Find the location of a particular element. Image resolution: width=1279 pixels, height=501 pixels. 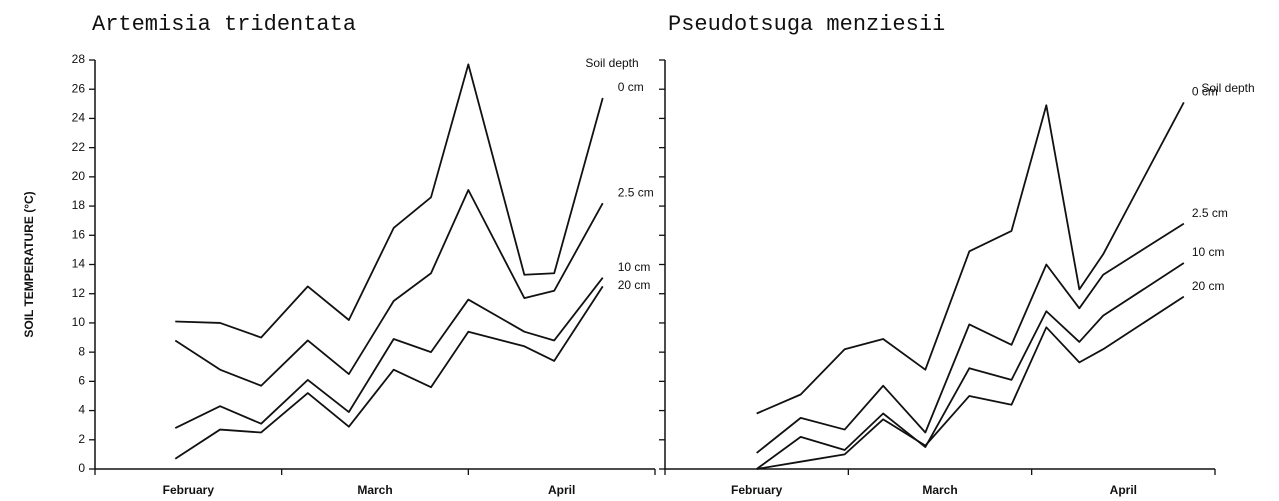

y-tick-label: 6 is located at coordinates (81, 381).